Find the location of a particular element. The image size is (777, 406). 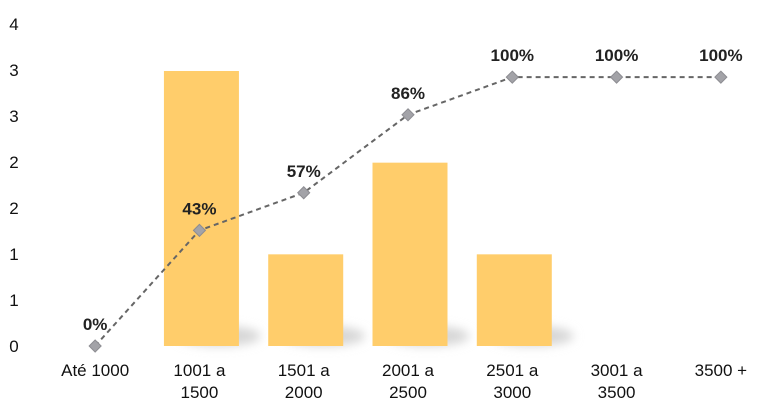

x-tick-label: 2001 a is located at coordinates (408, 370).